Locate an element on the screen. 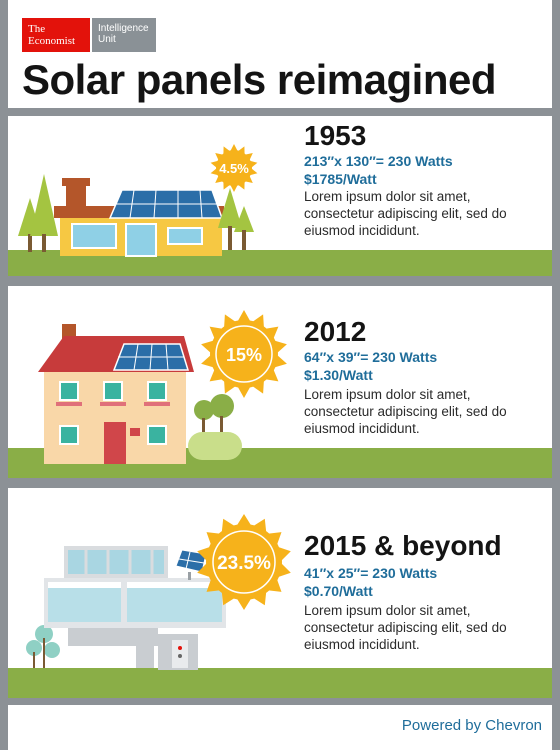 The image size is (560, 750). dimensions-label: 64″x 39″= 230 Watts is located at coordinates (371, 357).